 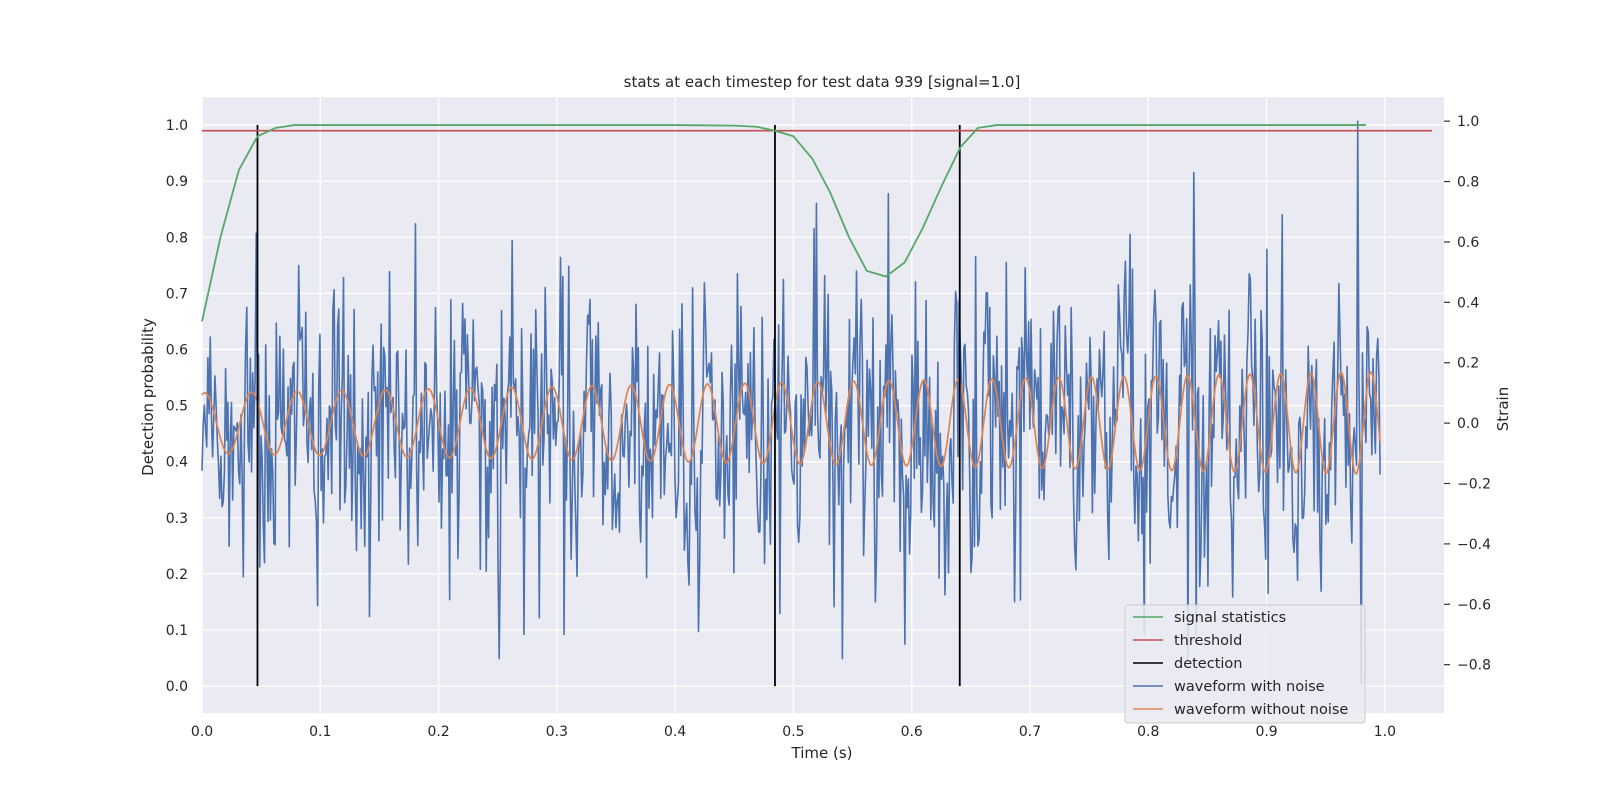 What do you see at coordinates (177, 350) in the screenshot?
I see `y-left-tick-label: 0.6` at bounding box center [177, 350].